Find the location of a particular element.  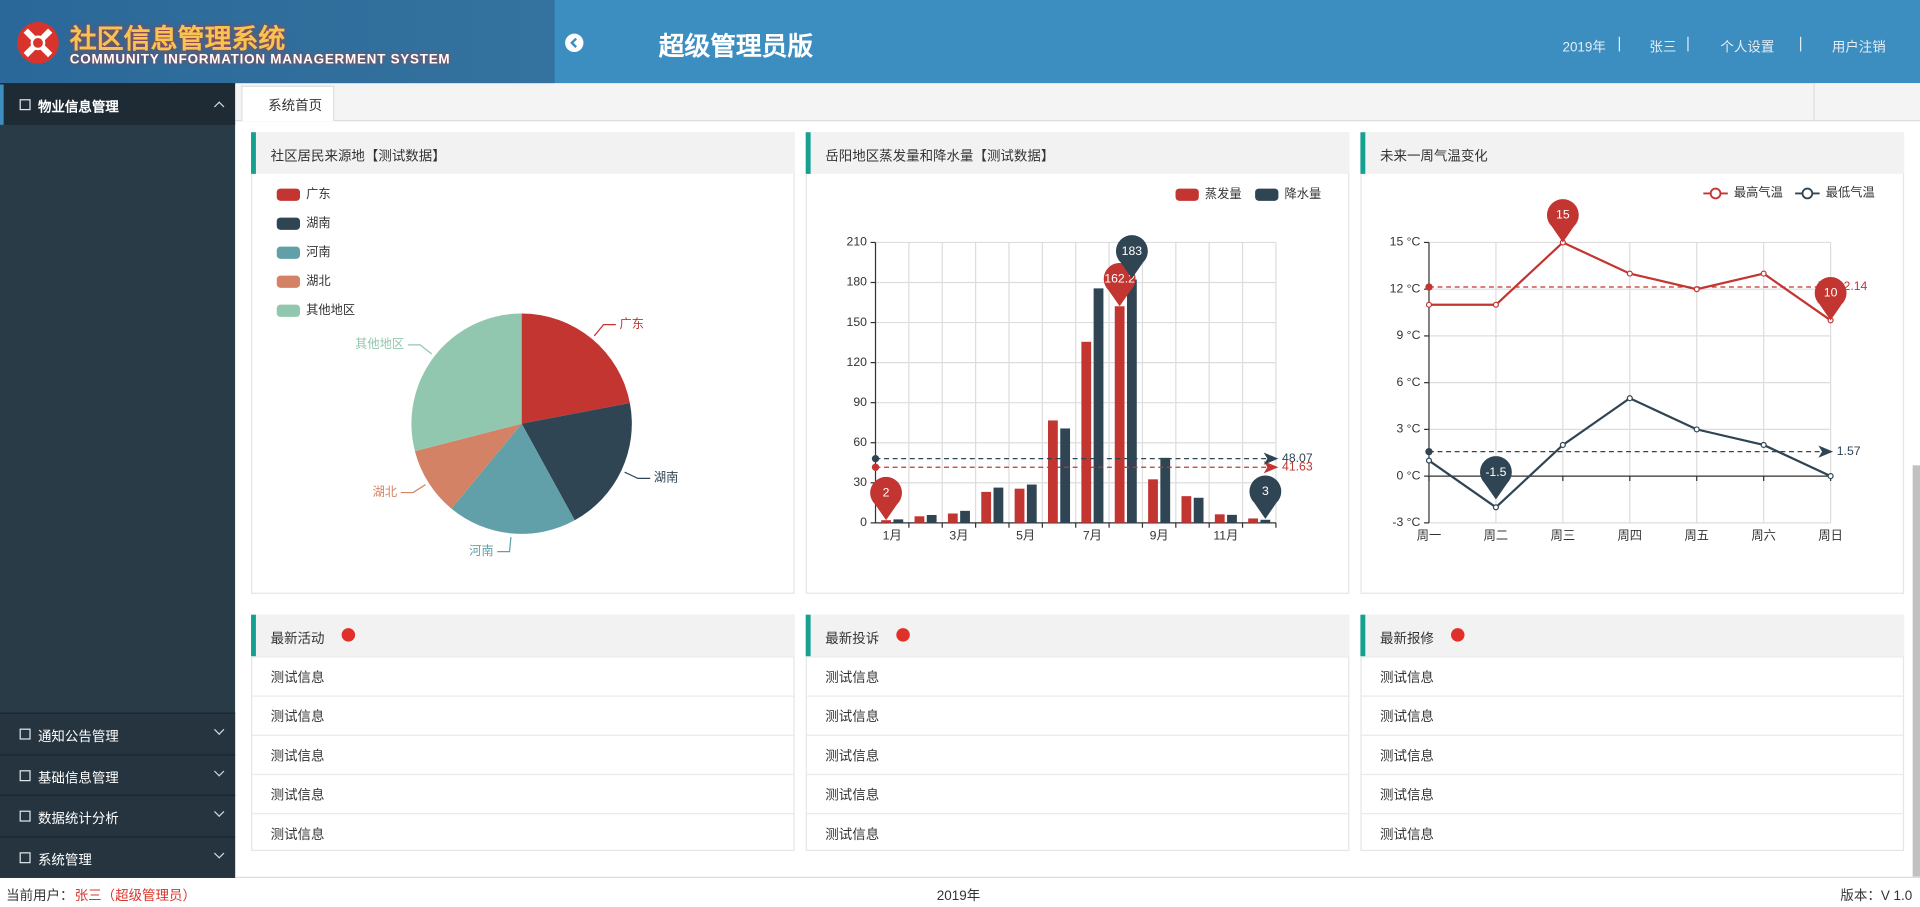

header-user: 张三 is located at coordinates (1663, 48).